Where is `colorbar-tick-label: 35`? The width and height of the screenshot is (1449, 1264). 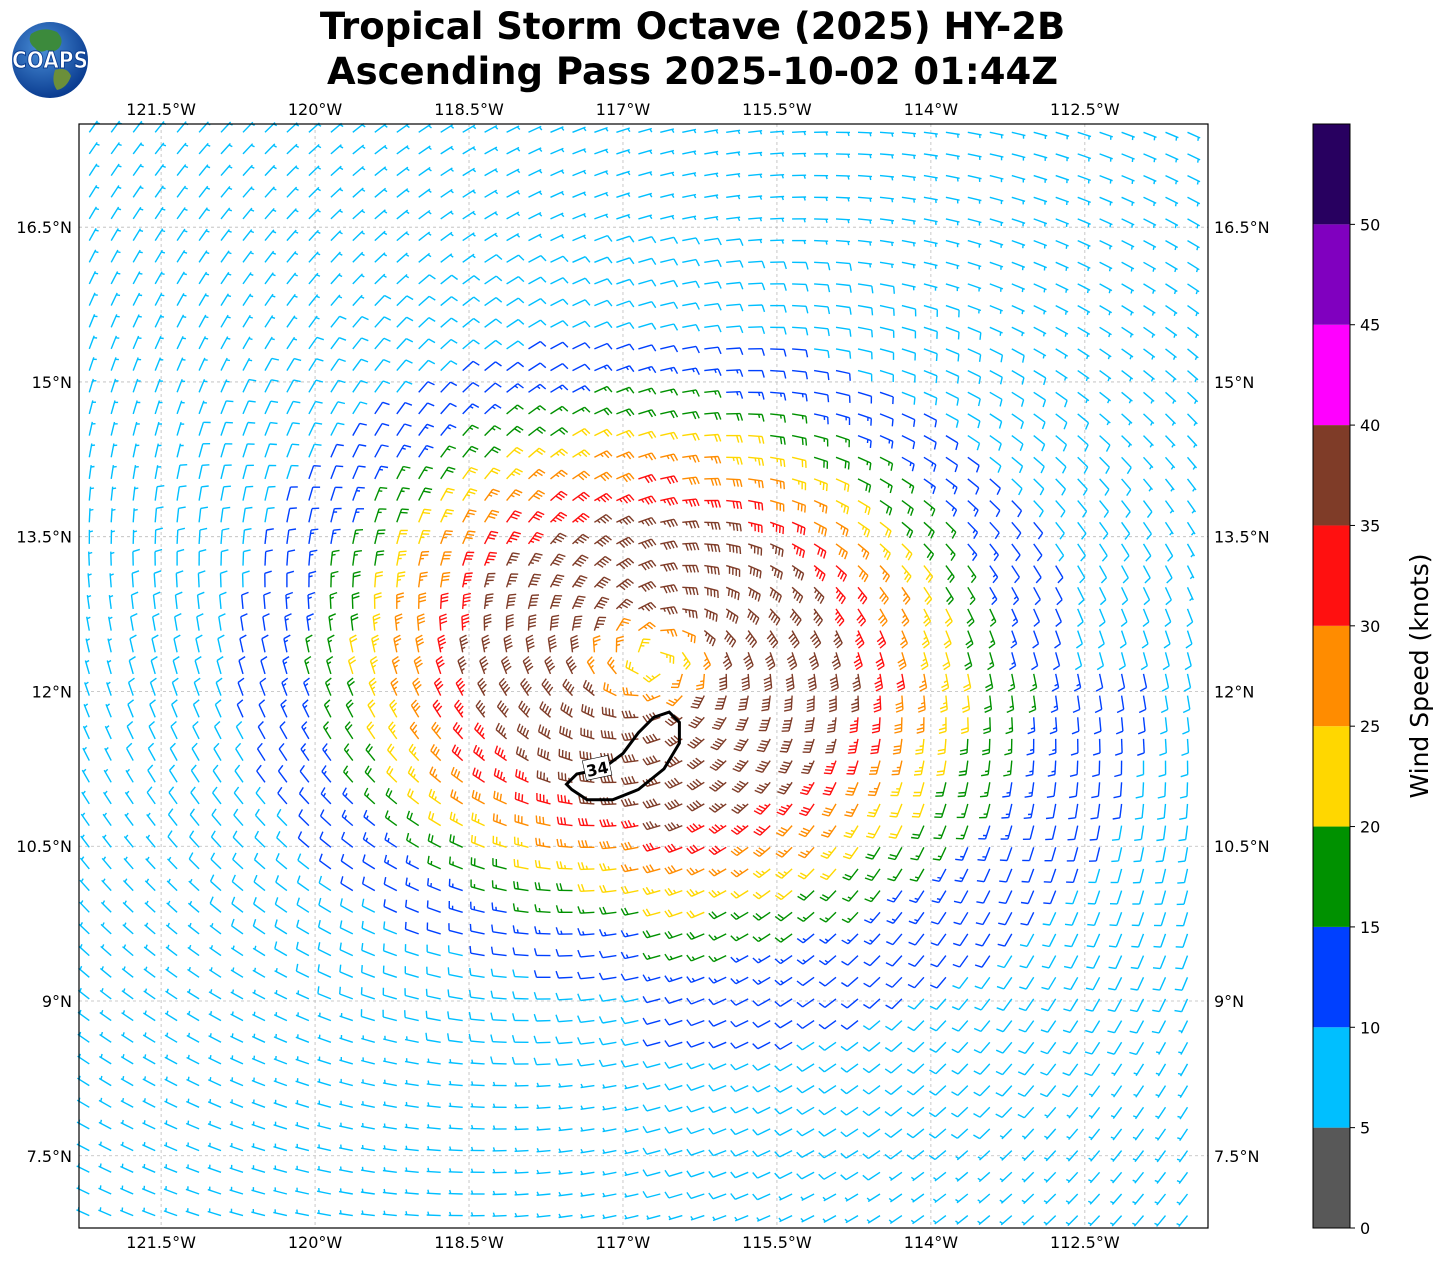
colorbar-tick-label: 35 is located at coordinates (1370, 525).